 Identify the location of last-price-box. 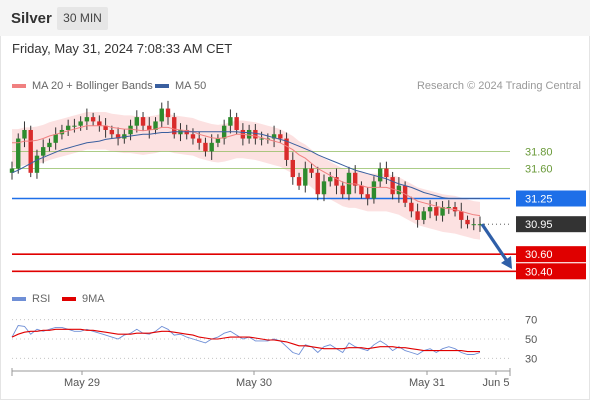
(551, 224).